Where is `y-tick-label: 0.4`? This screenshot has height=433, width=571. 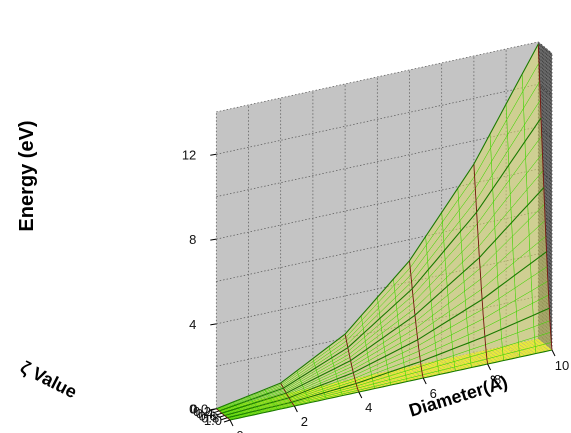 y-tick-label: 0.4 is located at coordinates (205, 413).